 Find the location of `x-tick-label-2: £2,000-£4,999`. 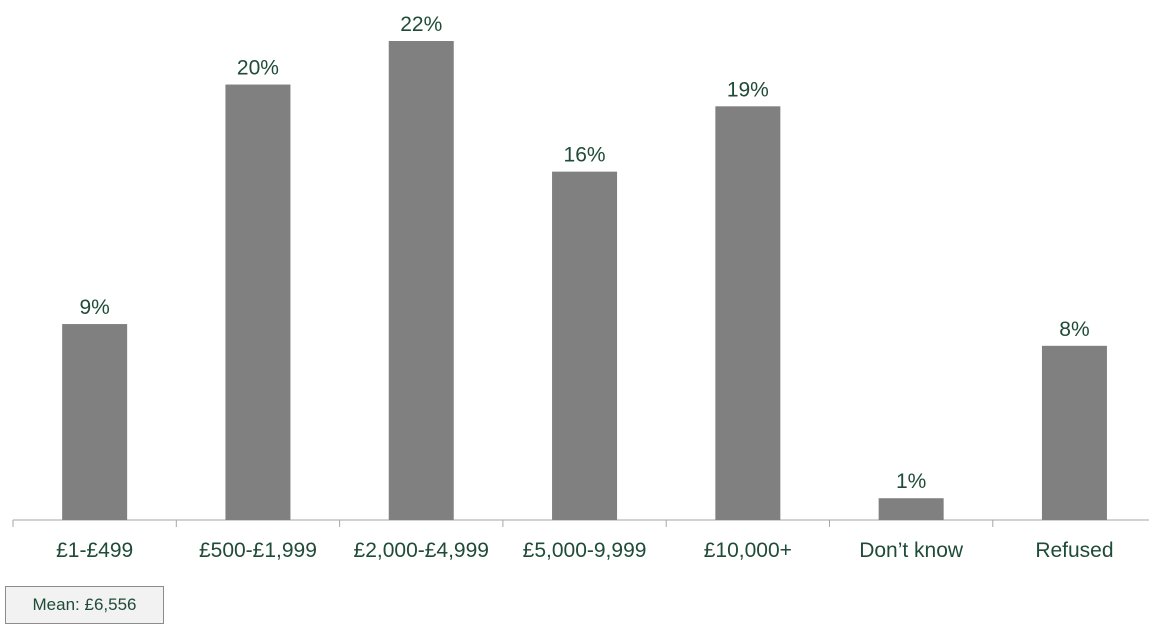

x-tick-label-2: £2,000-£4,999 is located at coordinates (421, 550).